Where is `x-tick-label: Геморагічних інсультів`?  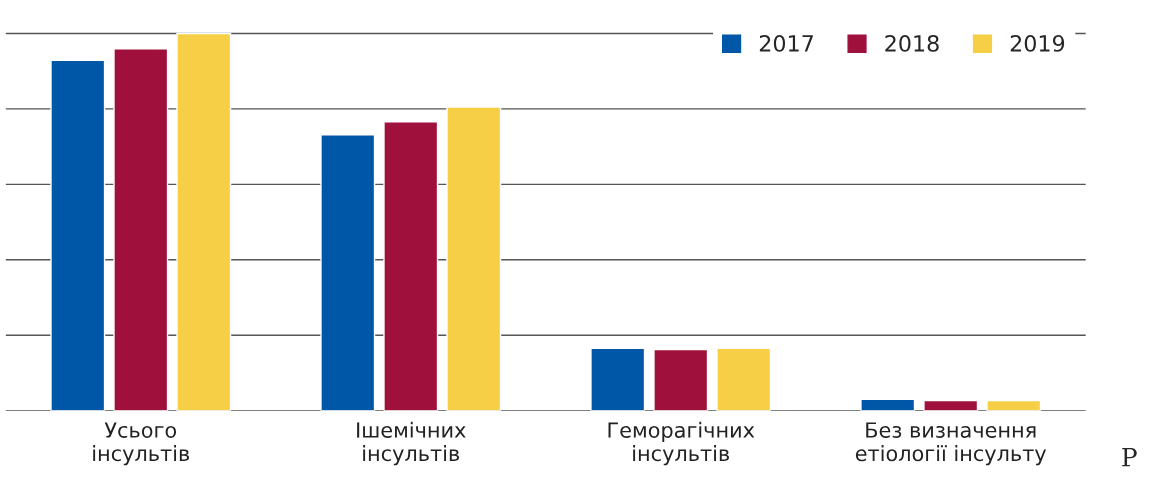
x-tick-label: Геморагічних інсультів is located at coordinates (681, 443).